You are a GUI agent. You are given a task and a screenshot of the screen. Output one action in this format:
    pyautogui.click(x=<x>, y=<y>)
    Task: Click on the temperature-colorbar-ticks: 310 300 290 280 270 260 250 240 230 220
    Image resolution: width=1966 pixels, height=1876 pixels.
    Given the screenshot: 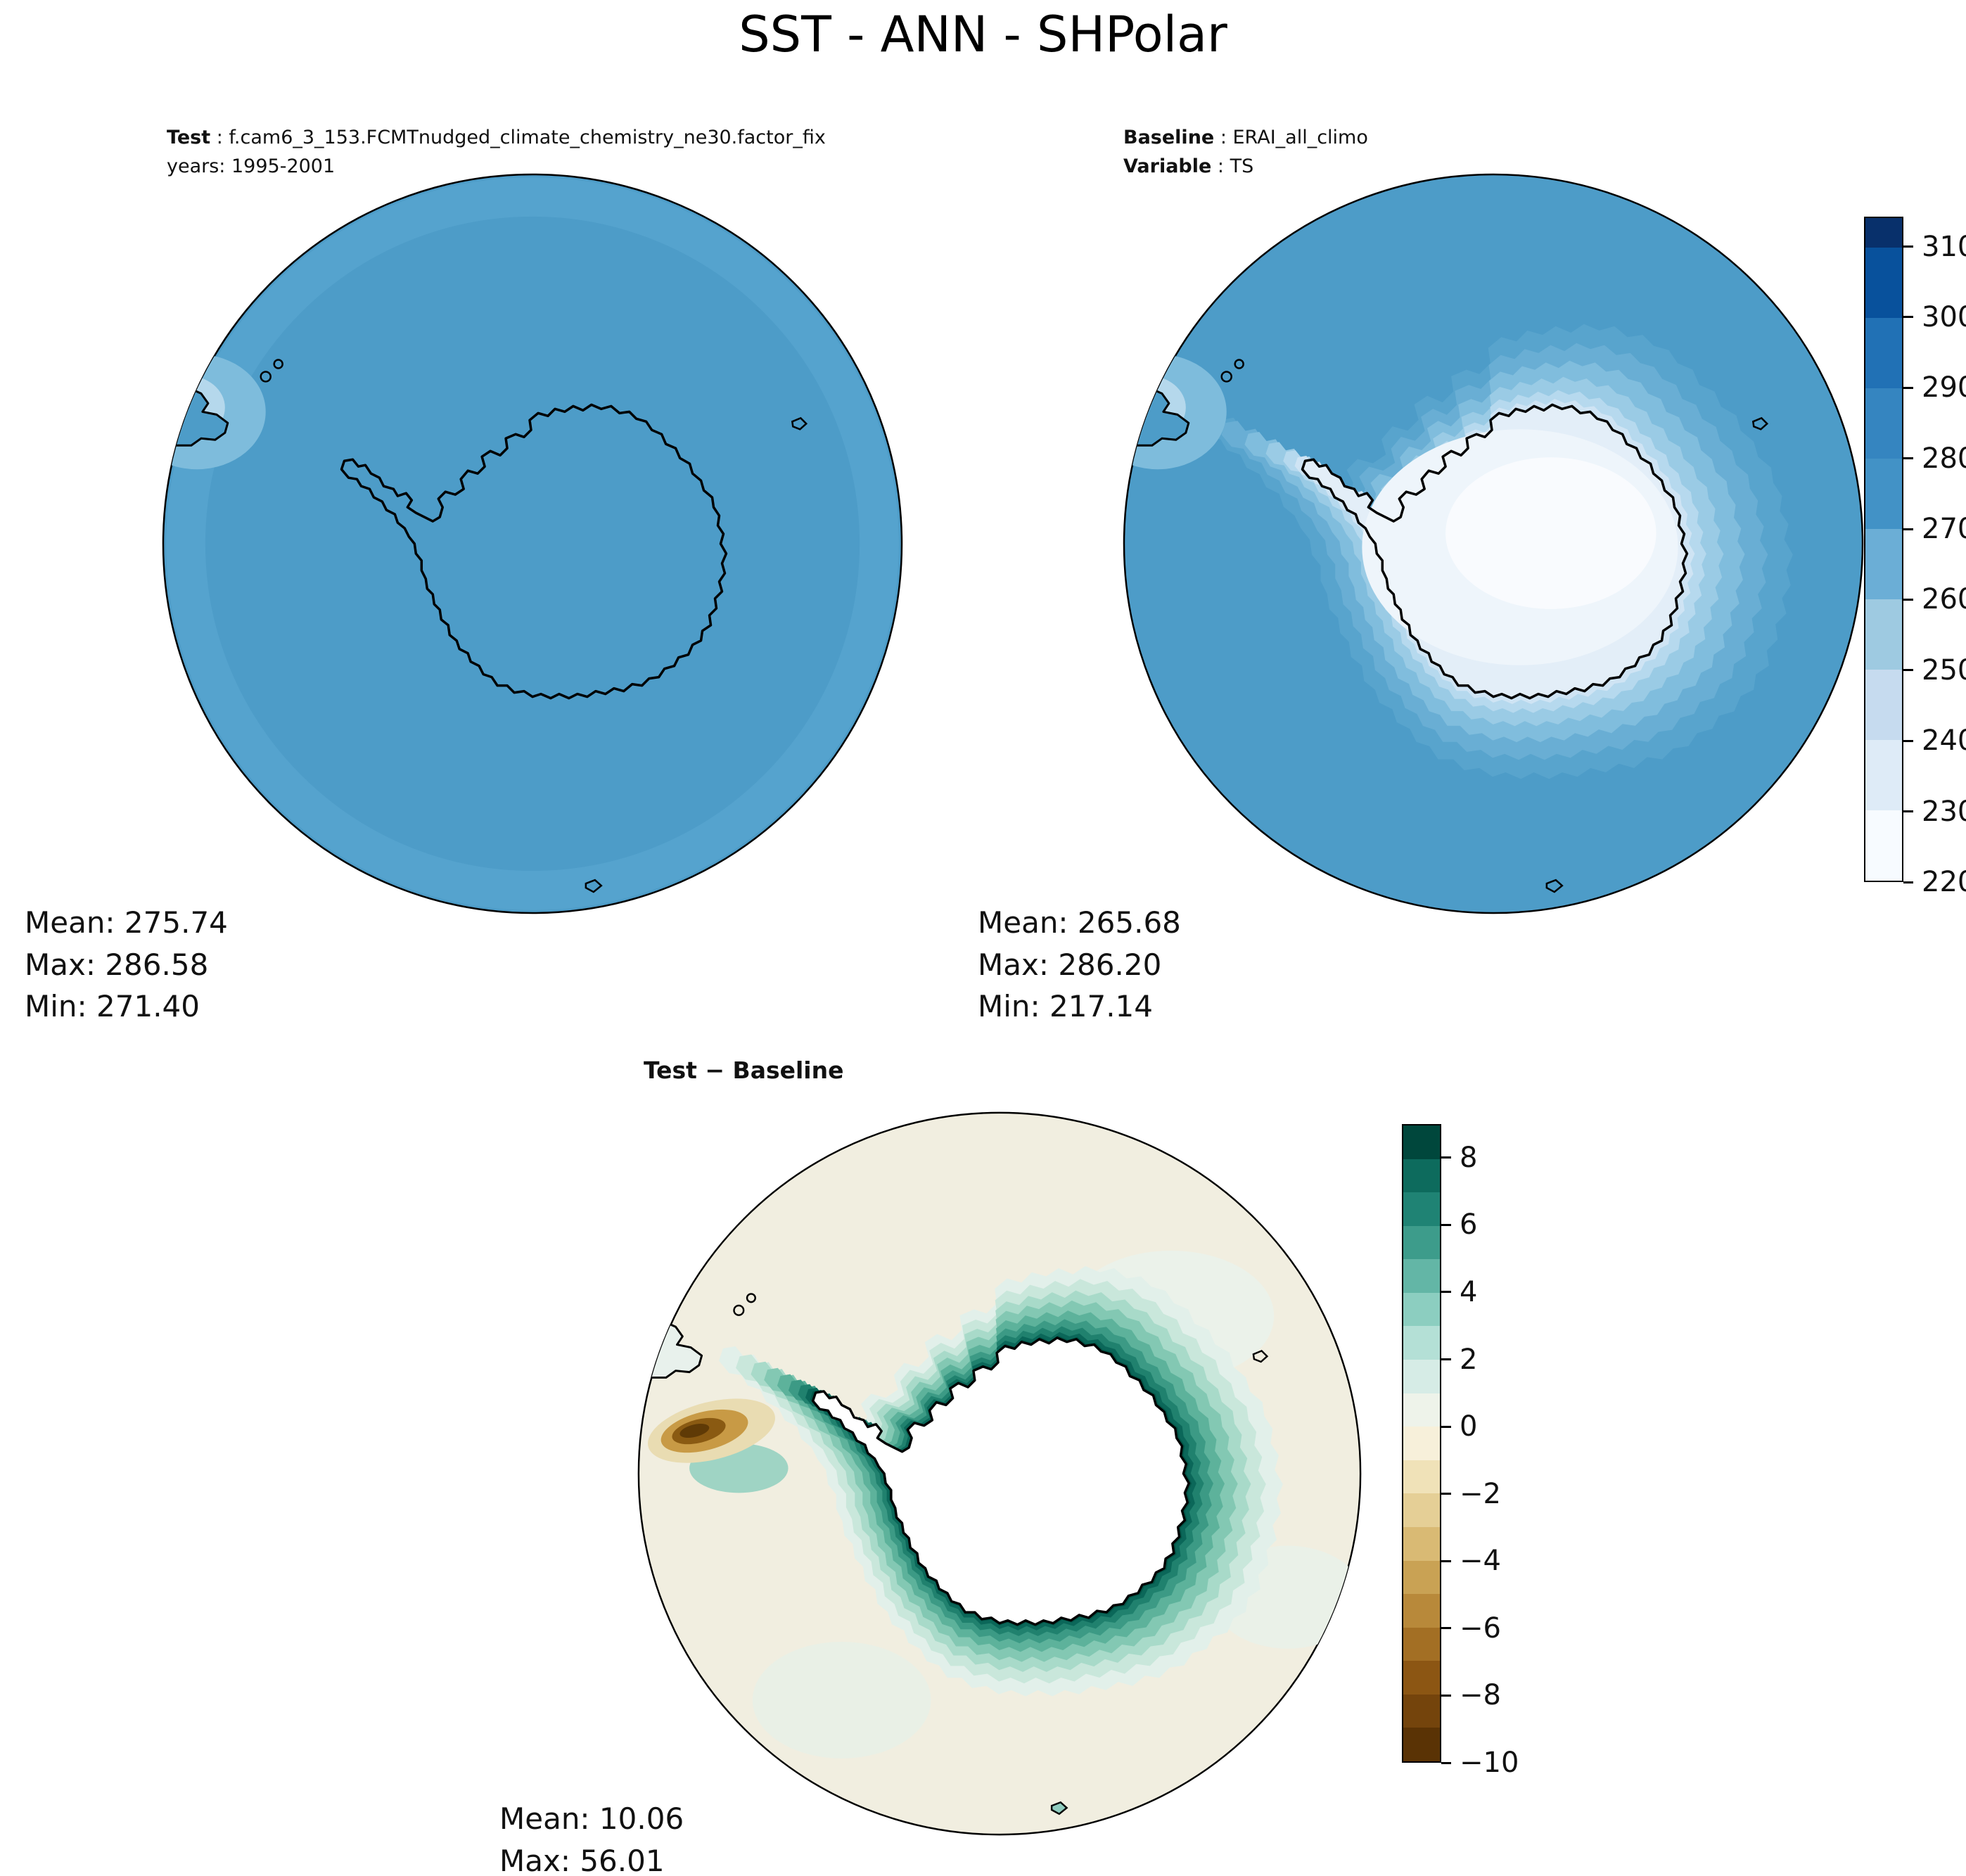 What is the action you would take?
    pyautogui.click(x=1915, y=557)
    